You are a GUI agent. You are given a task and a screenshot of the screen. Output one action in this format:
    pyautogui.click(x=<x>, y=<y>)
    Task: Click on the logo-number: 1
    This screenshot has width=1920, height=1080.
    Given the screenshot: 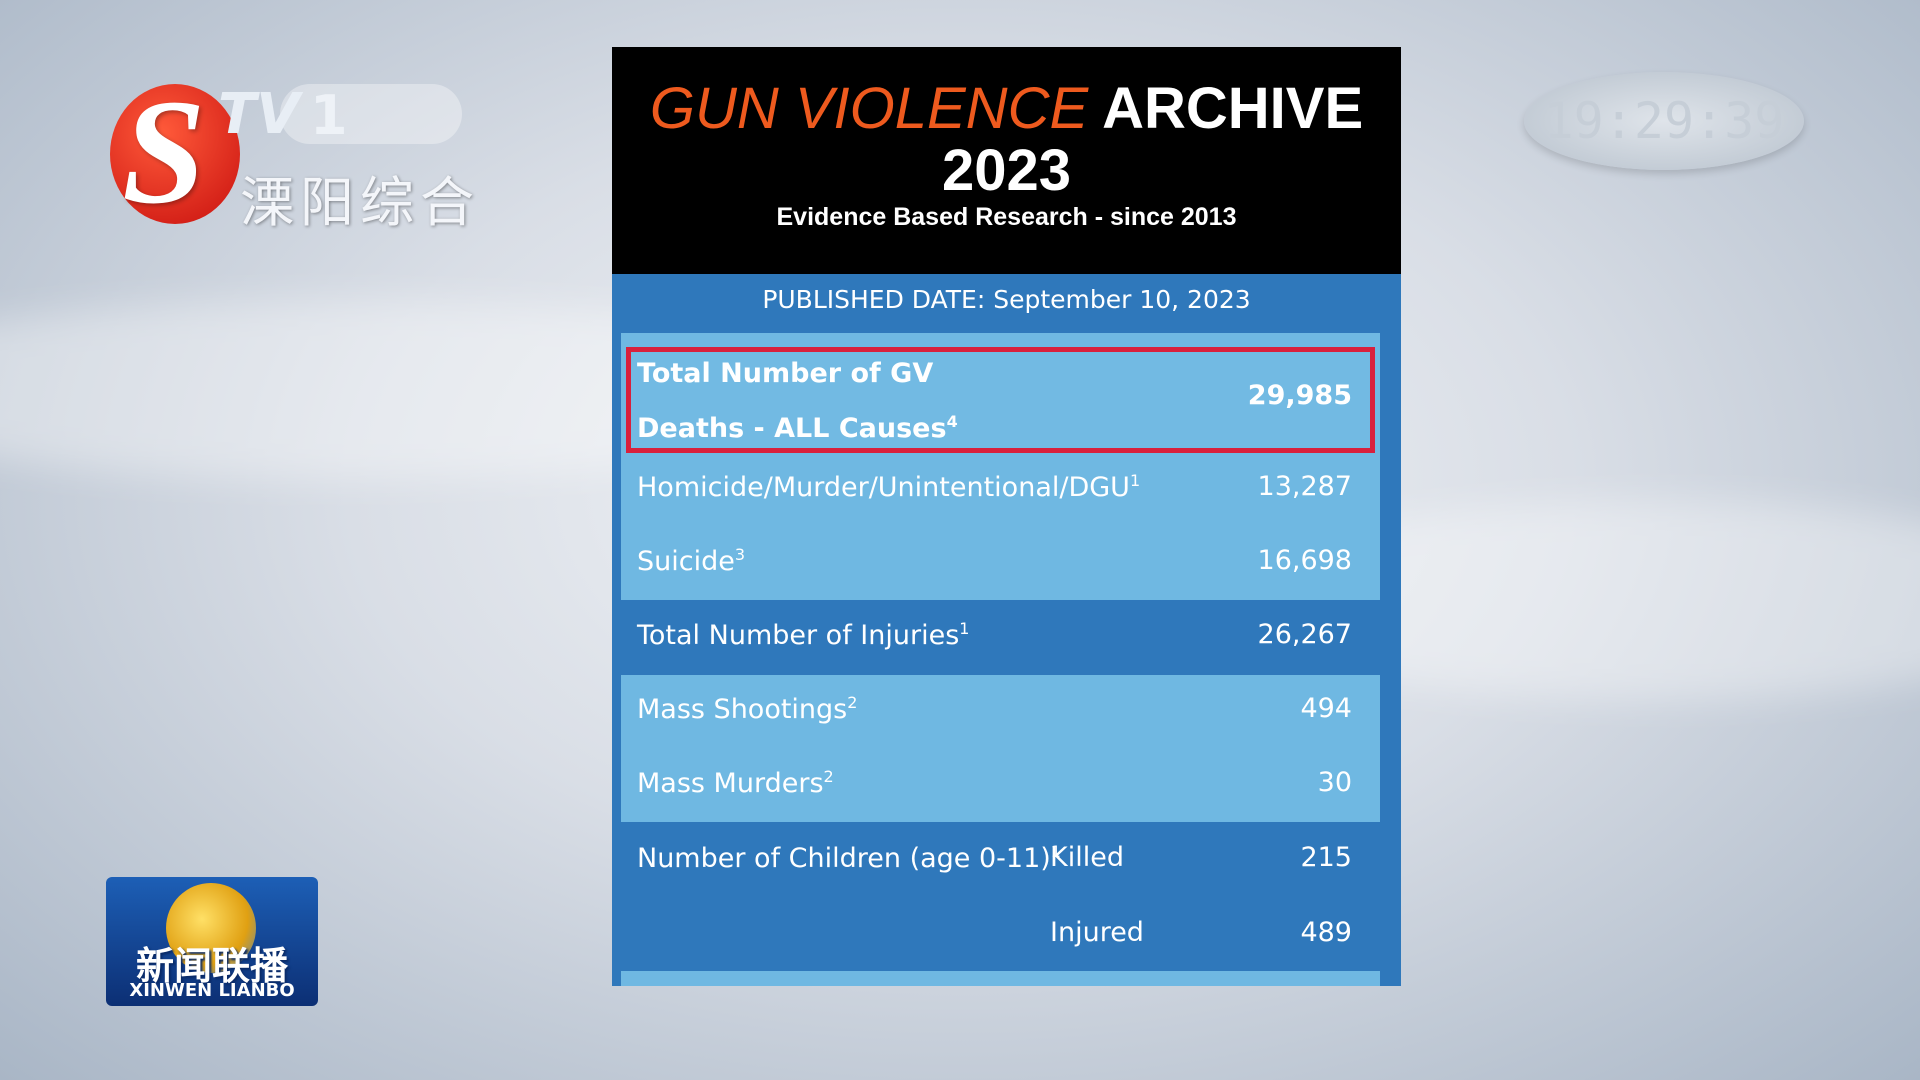 What is the action you would take?
    pyautogui.click(x=329, y=115)
    